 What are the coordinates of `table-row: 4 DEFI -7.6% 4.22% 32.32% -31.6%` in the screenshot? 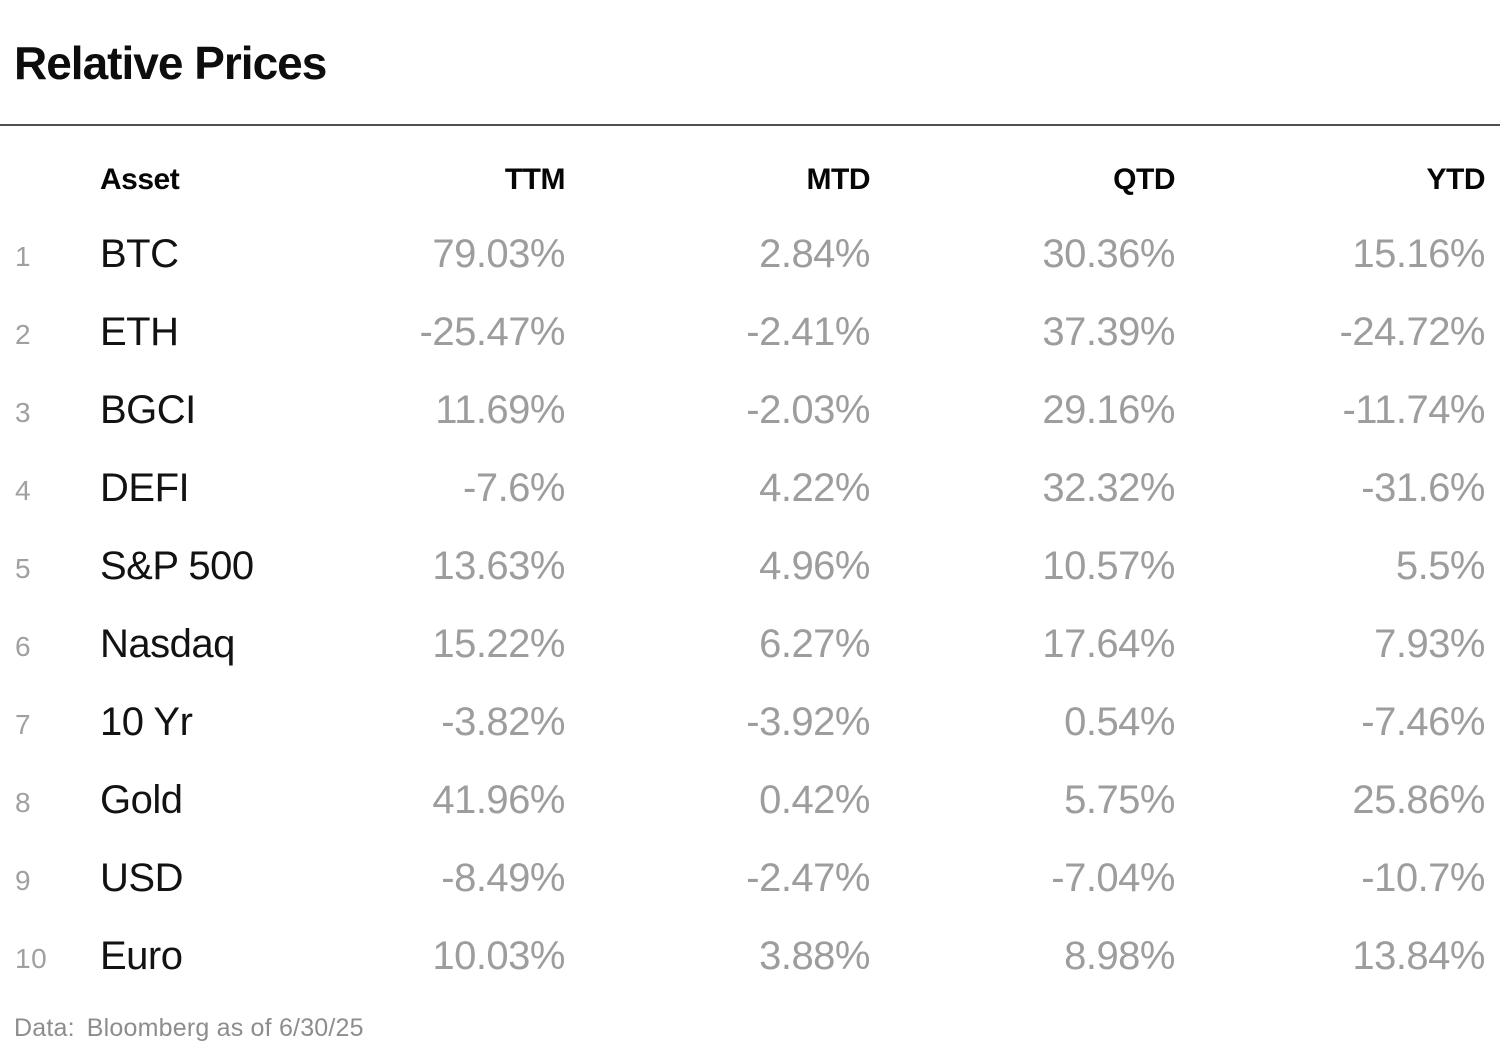 It's located at (750, 507).